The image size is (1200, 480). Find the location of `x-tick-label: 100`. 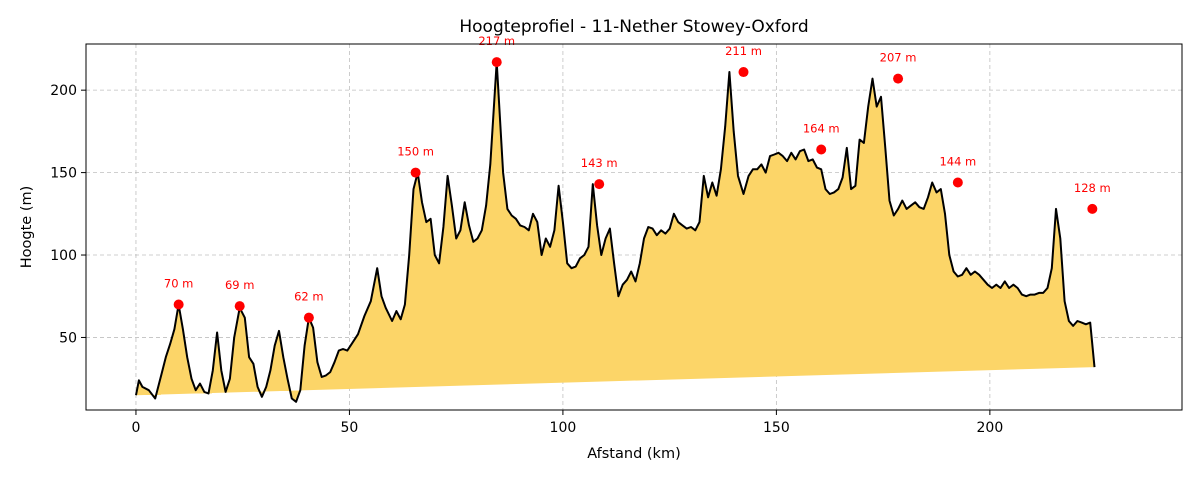

x-tick-label: 100 is located at coordinates (563, 428).